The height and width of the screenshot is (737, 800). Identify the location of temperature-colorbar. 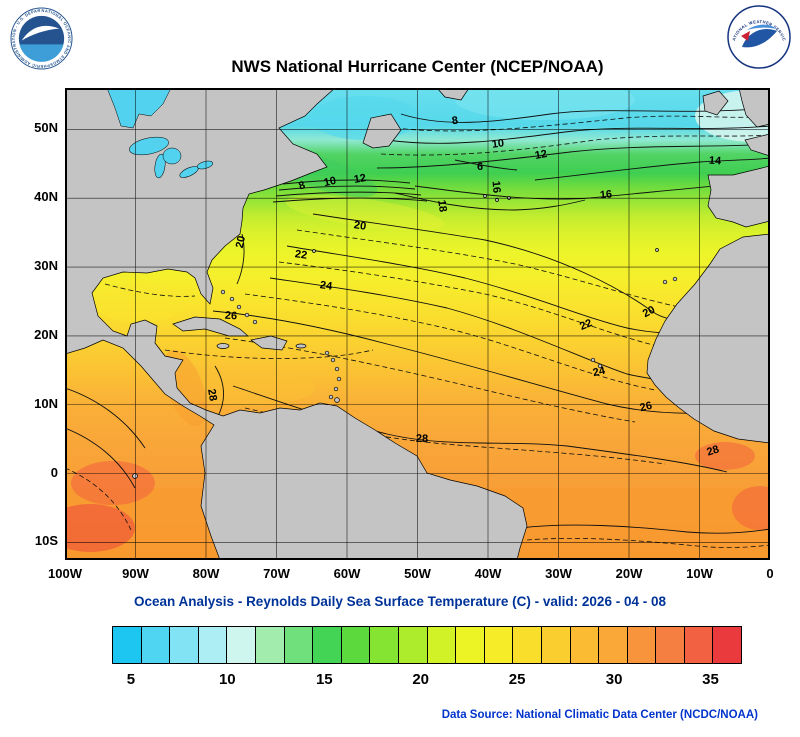
(427, 645).